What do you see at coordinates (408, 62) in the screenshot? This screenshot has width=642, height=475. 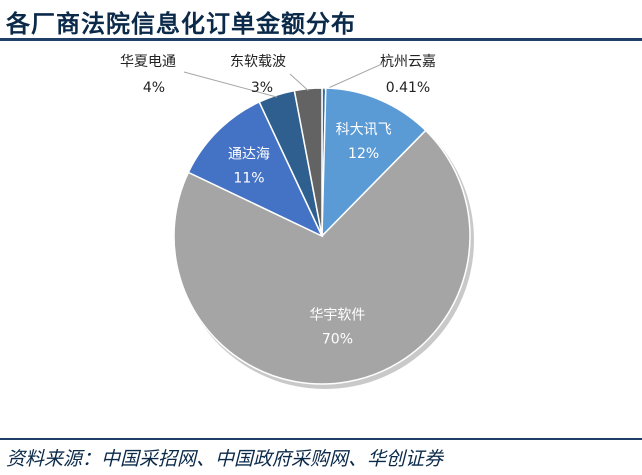 I see `slice-name-label: 杭州云嘉` at bounding box center [408, 62].